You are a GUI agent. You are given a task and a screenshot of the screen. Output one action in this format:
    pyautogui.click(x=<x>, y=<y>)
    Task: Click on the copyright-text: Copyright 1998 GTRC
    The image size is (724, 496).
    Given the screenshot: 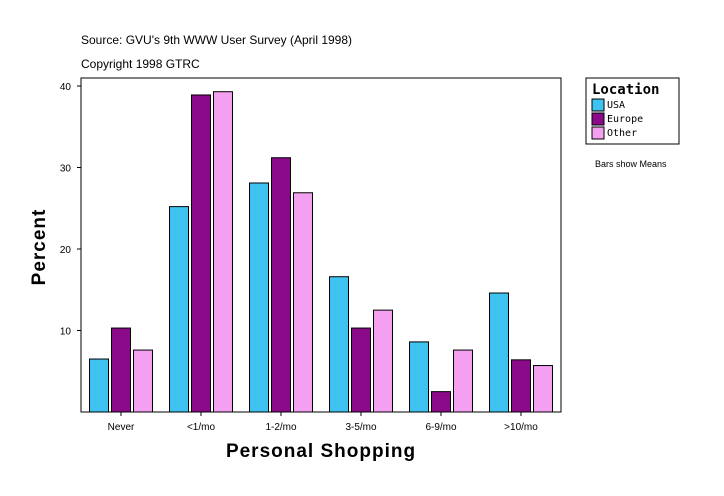 What is the action you would take?
    pyautogui.click(x=140, y=64)
    